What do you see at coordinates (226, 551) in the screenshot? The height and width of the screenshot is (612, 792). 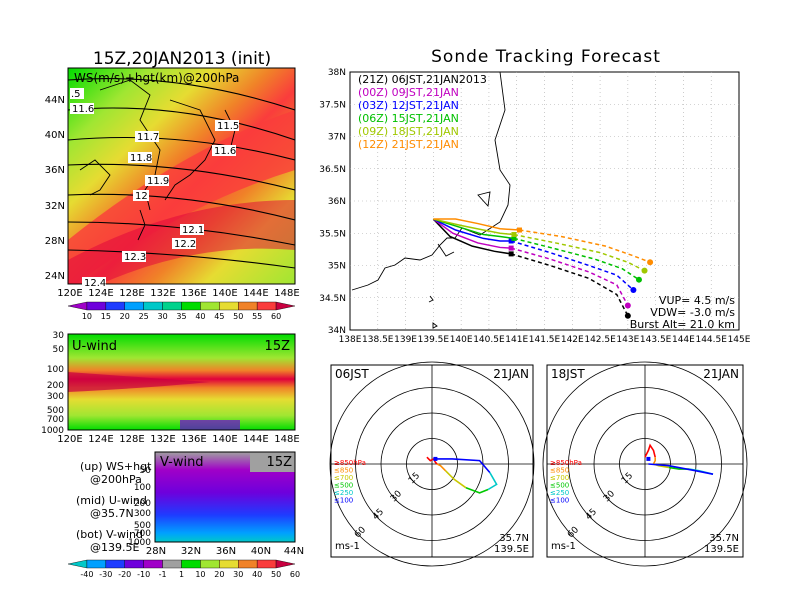 I see `x-tick: 36N` at bounding box center [226, 551].